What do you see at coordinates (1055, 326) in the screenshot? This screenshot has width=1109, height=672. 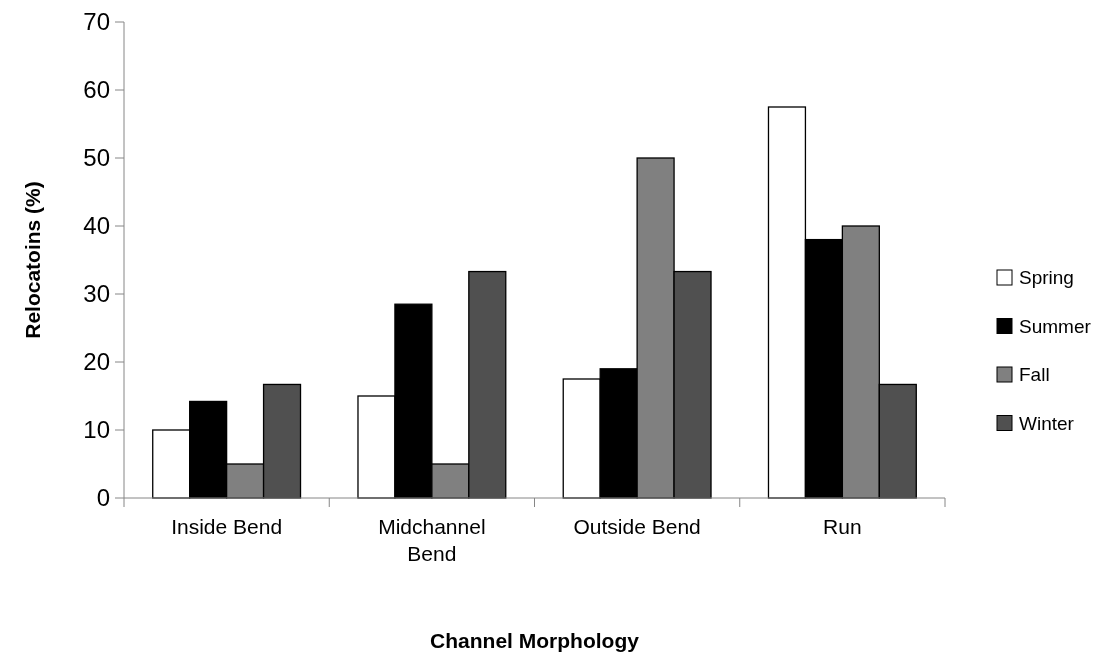 I see `legend-label: Summer` at bounding box center [1055, 326].